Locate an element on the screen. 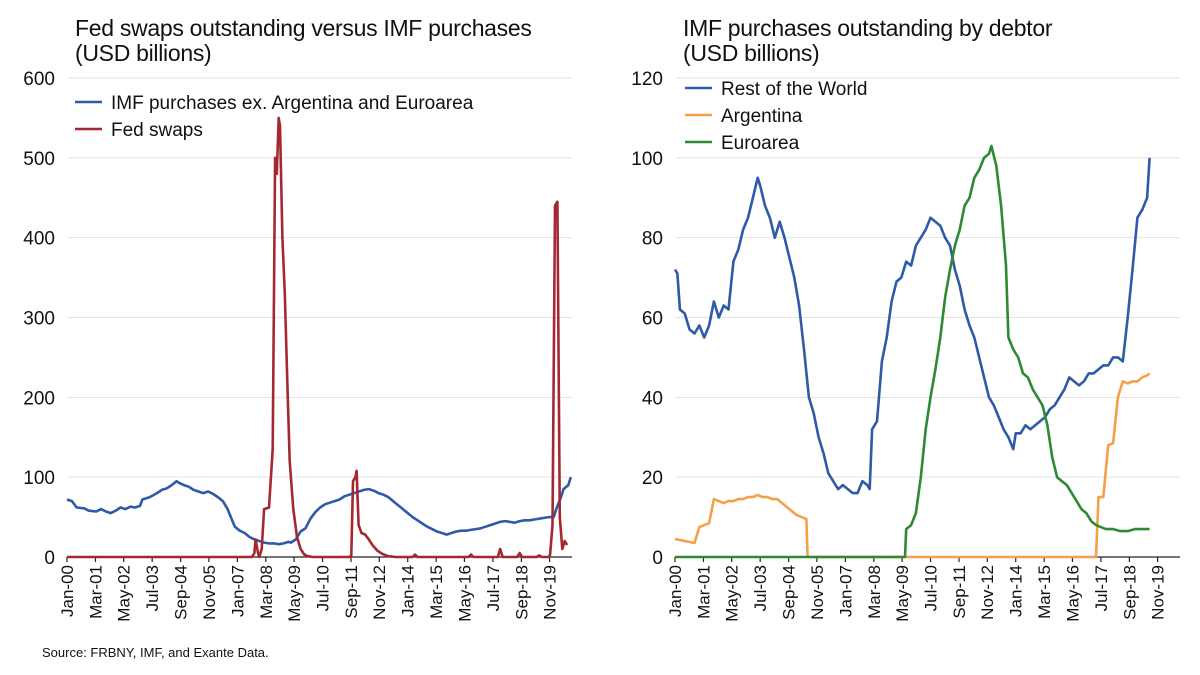  right-xtick-label: Nov-12 is located at coordinates (987, 592).